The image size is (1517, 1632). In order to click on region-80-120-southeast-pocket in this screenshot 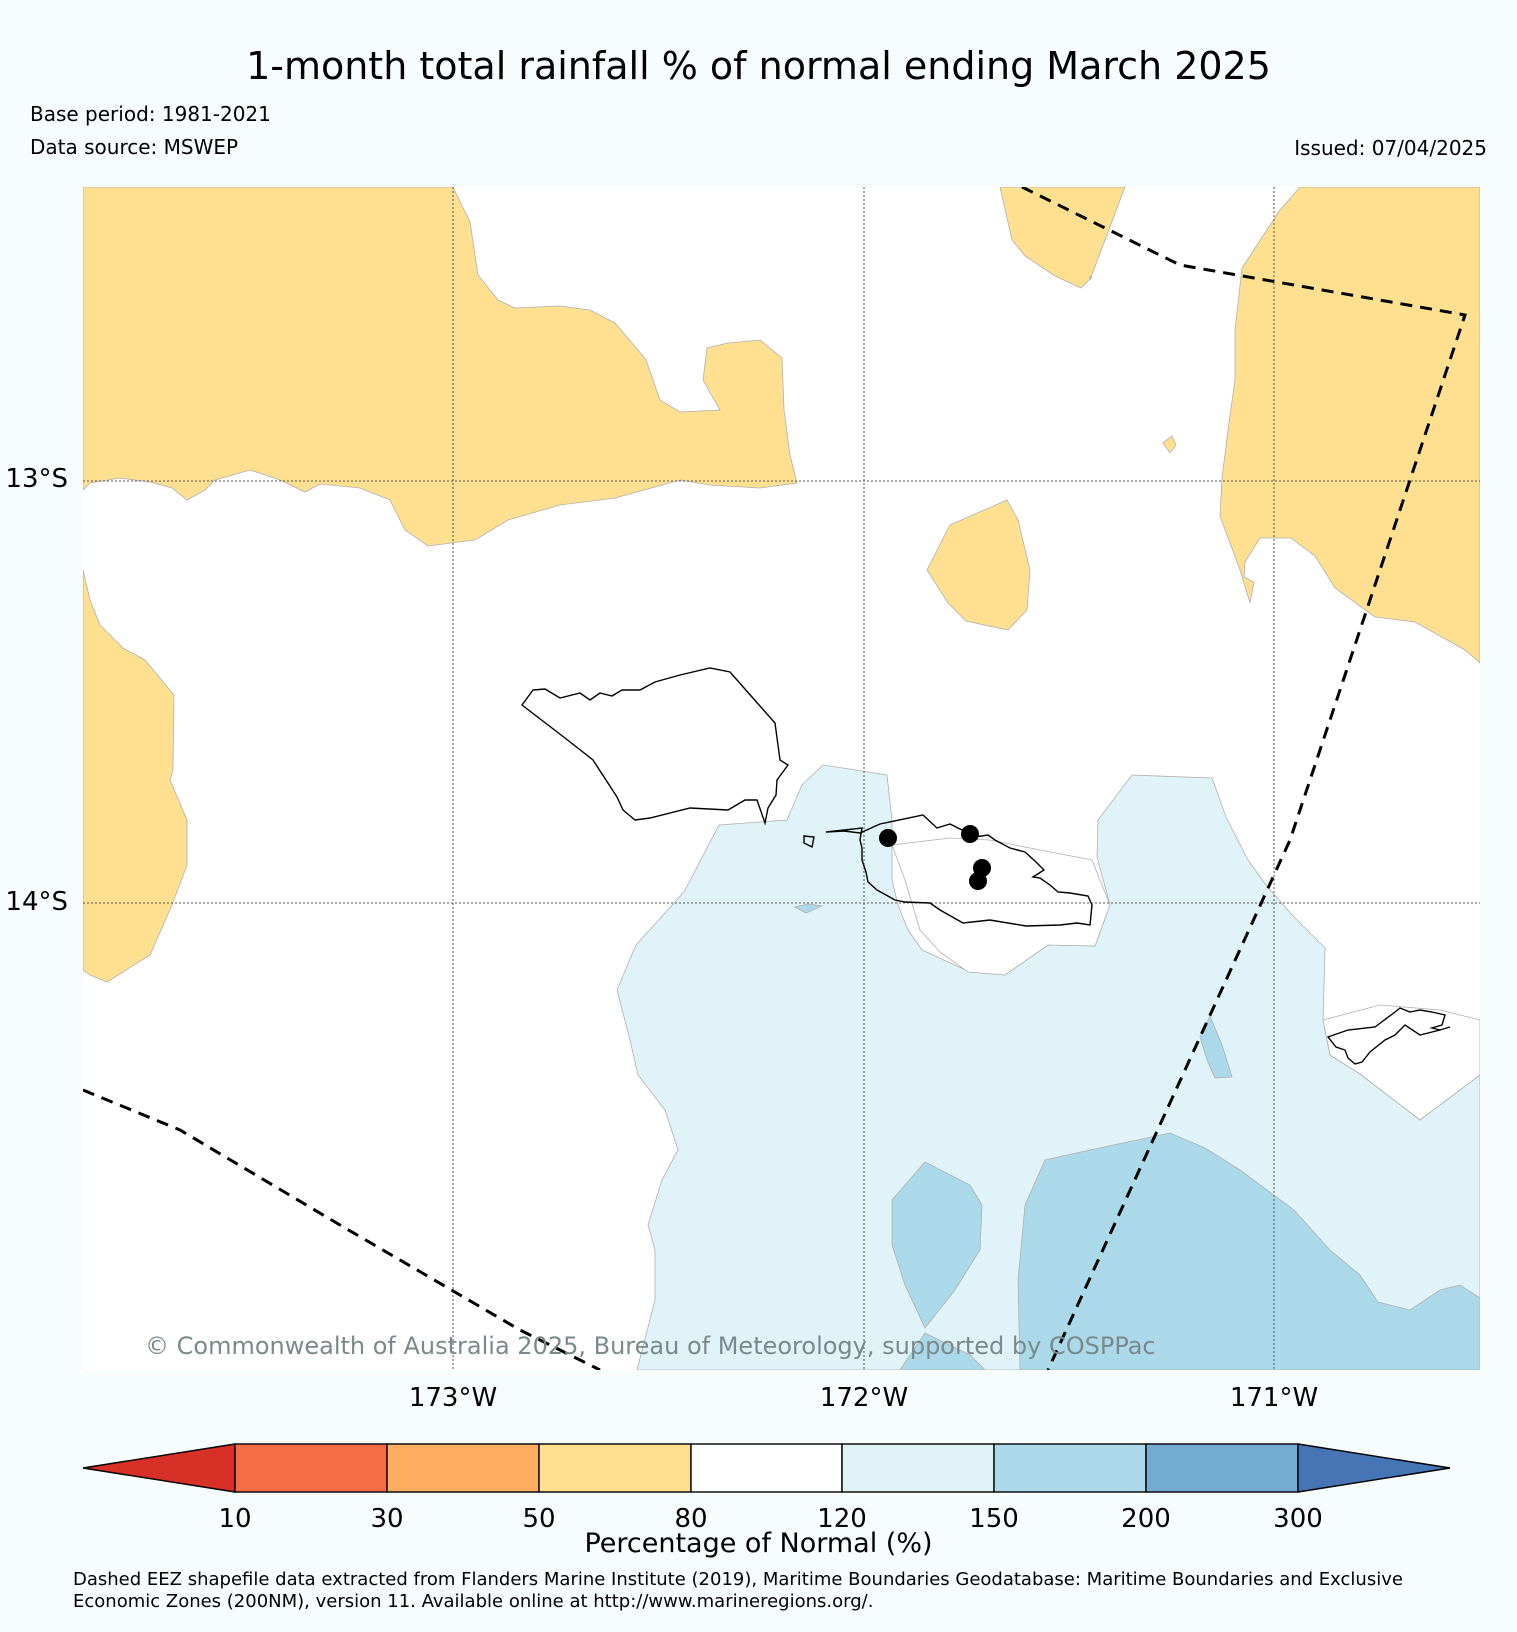, I will do `click(1401, 1062)`.